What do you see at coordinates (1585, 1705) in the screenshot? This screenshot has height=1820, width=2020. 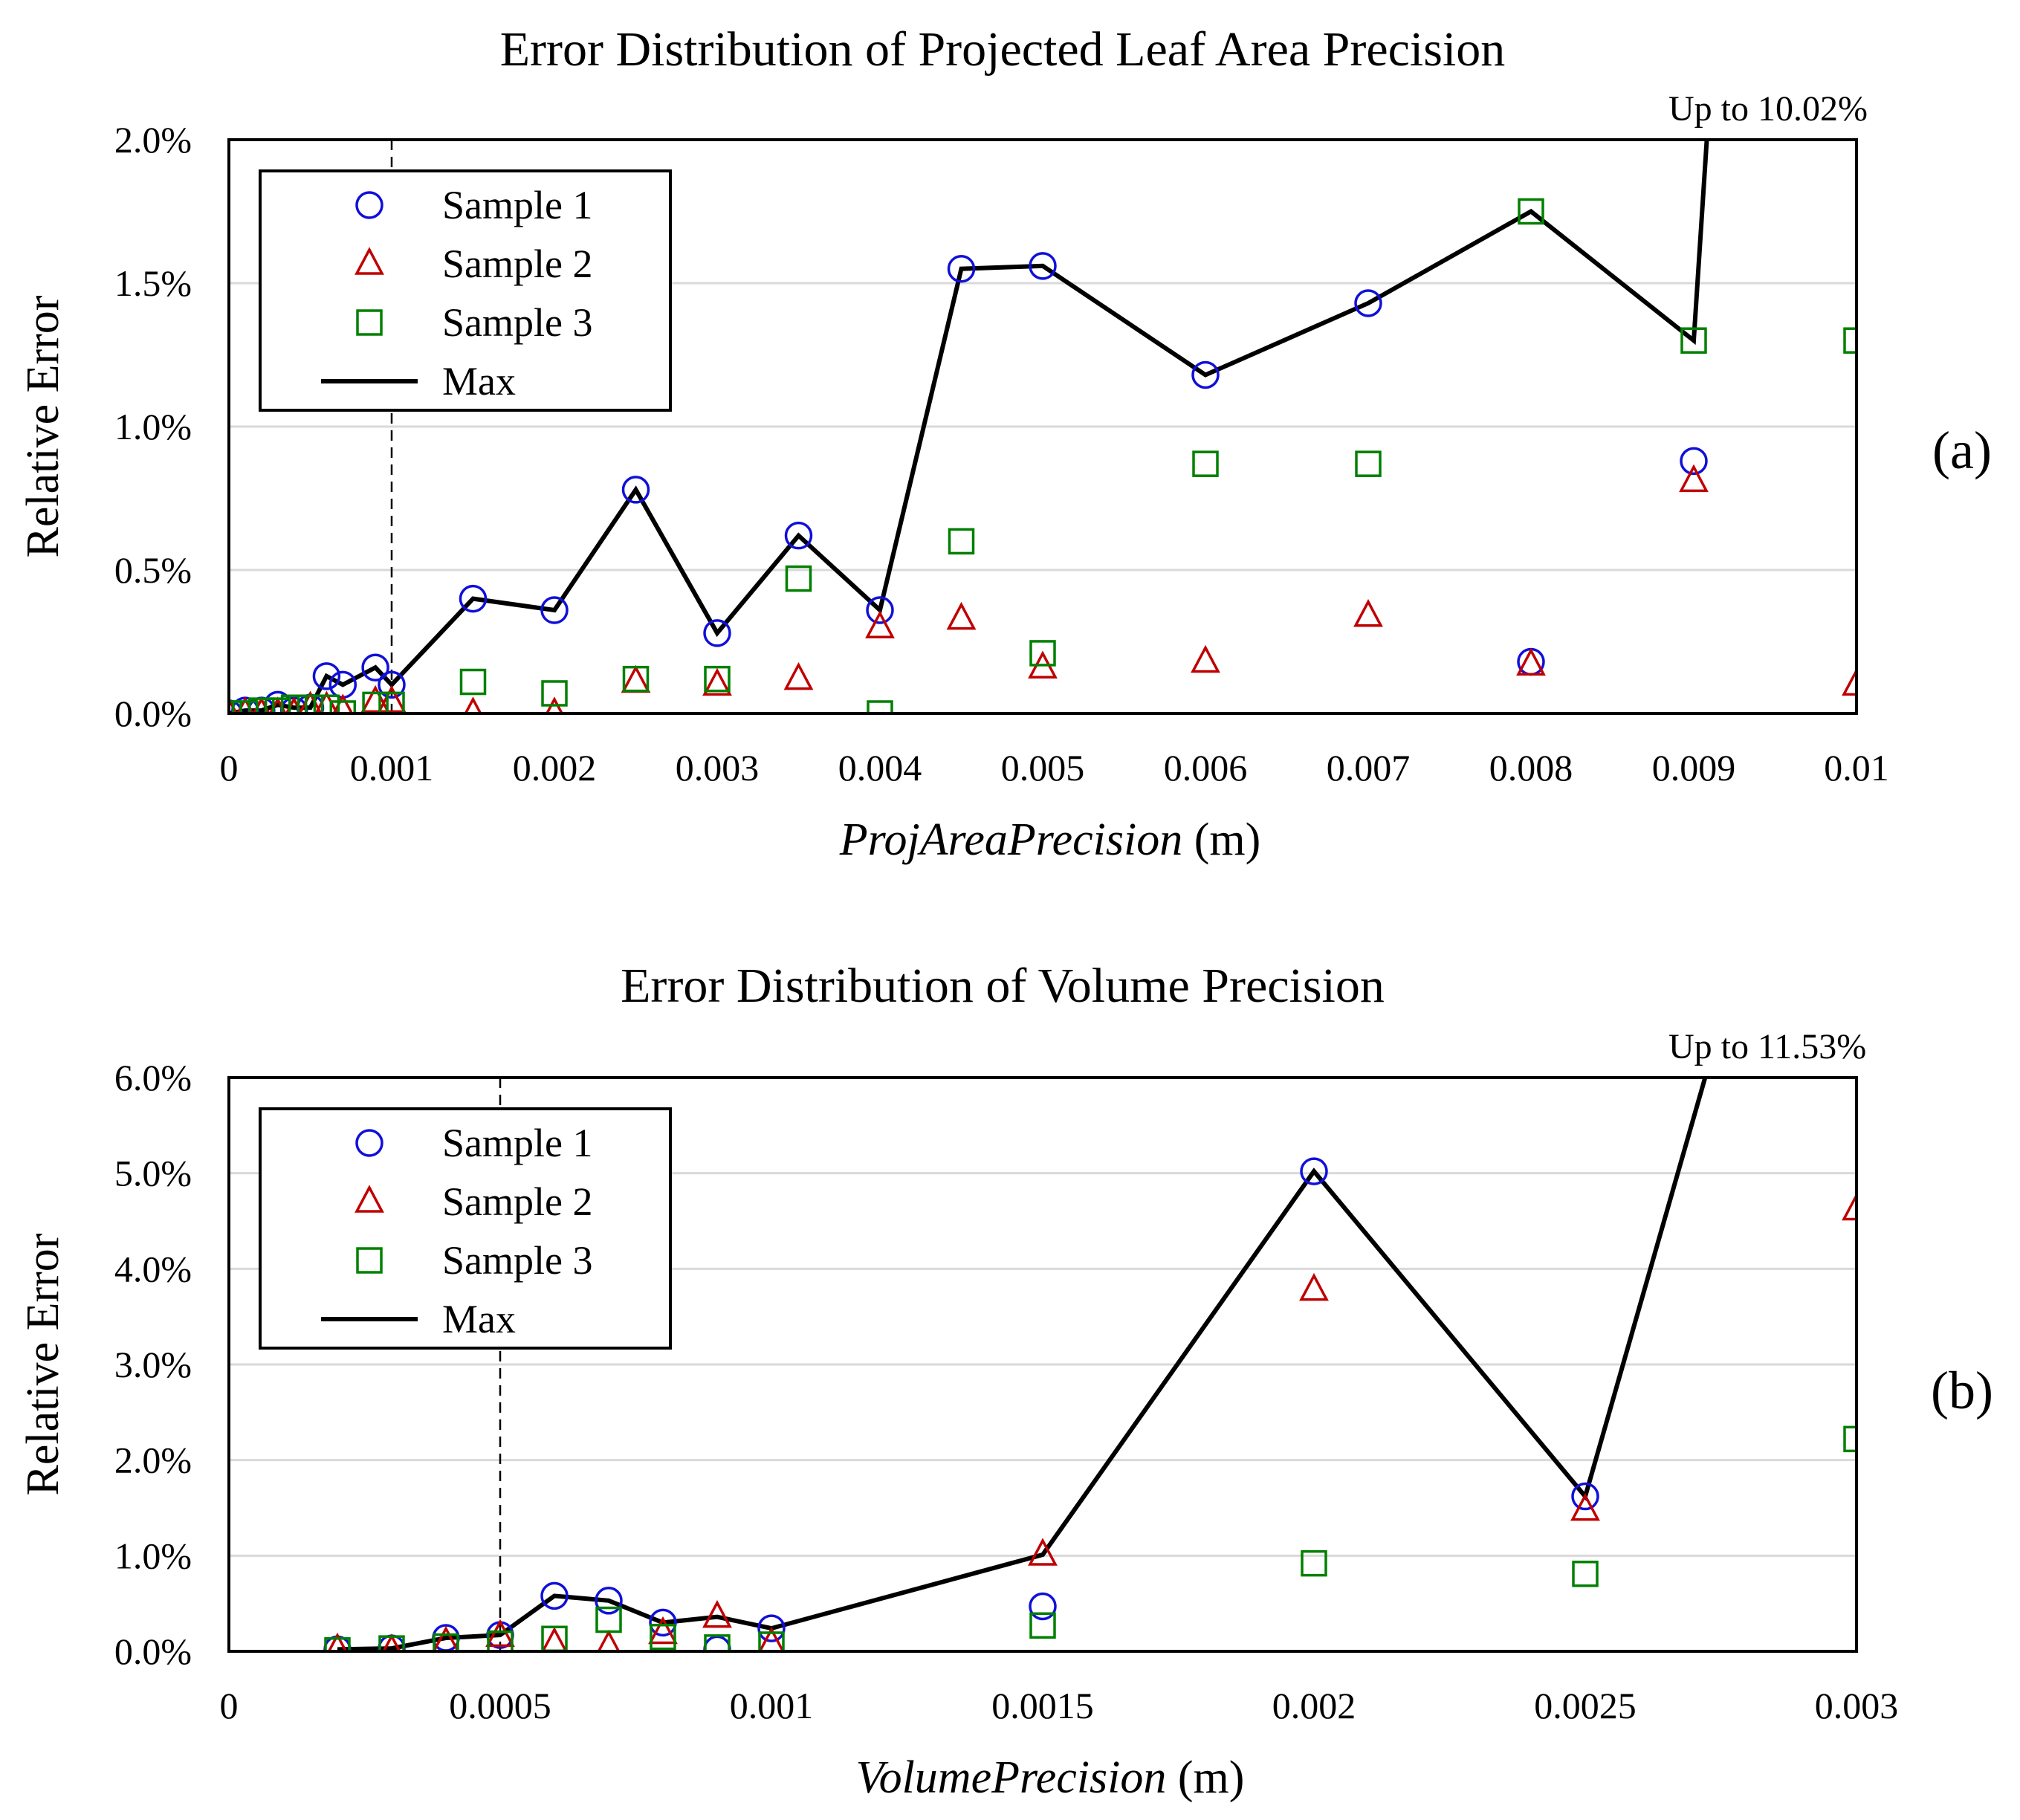 I see `x-tick-label: 0.0025` at bounding box center [1585, 1705].